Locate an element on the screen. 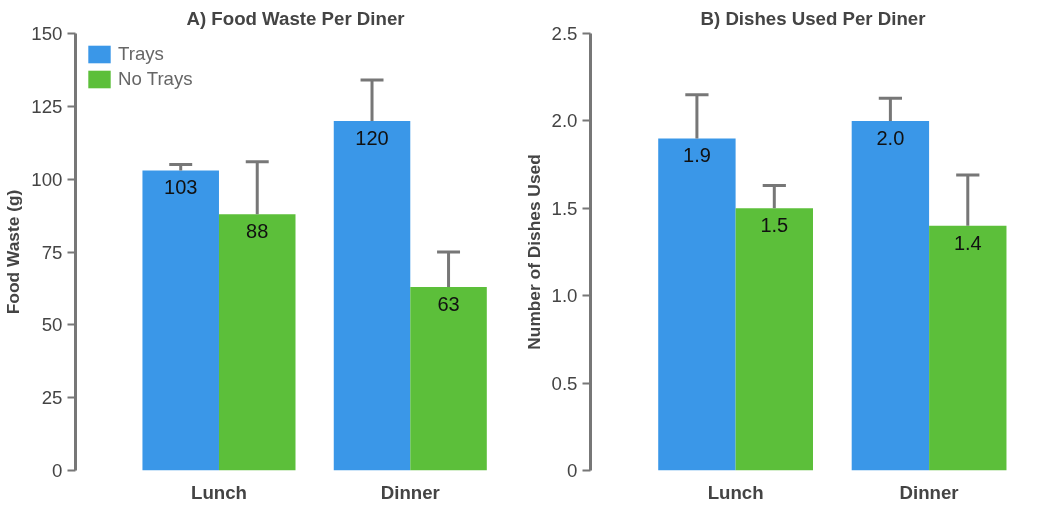 This screenshot has width=1050, height=512. chart-title: B) Dishes Used Per Diner is located at coordinates (813, 18).